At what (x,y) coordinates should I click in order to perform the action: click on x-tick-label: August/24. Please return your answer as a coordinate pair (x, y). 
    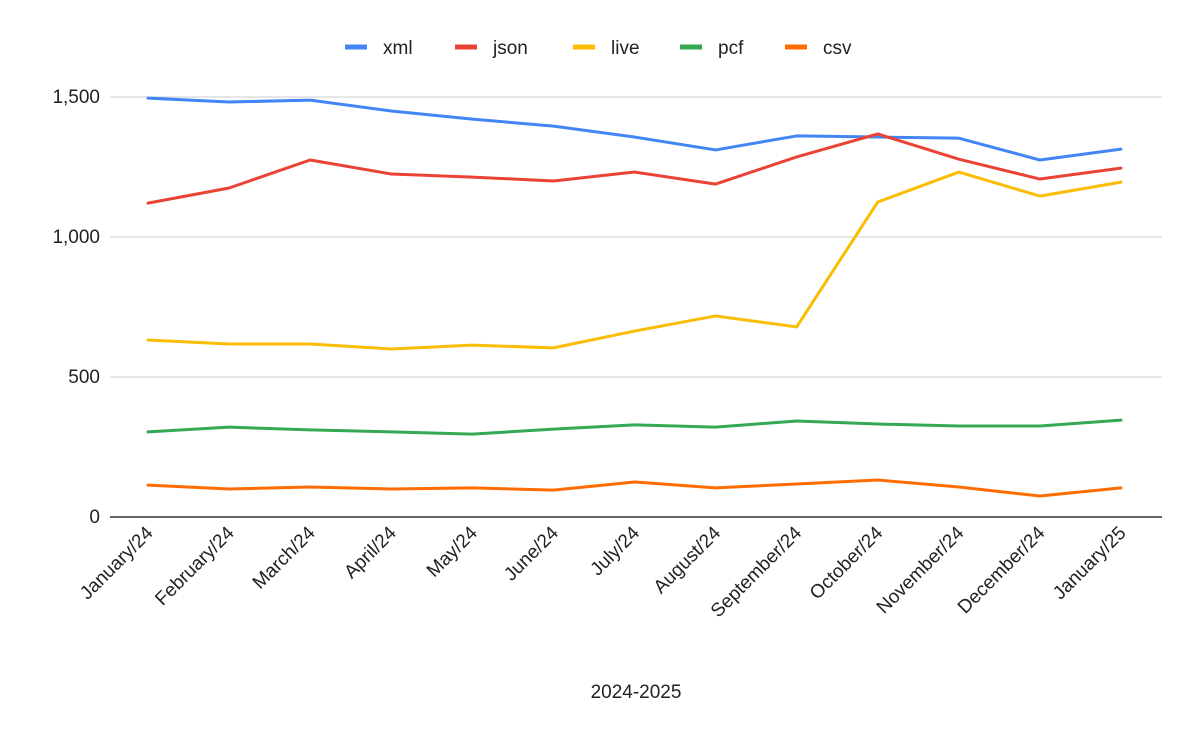
    Looking at the image, I should click on (688, 560).